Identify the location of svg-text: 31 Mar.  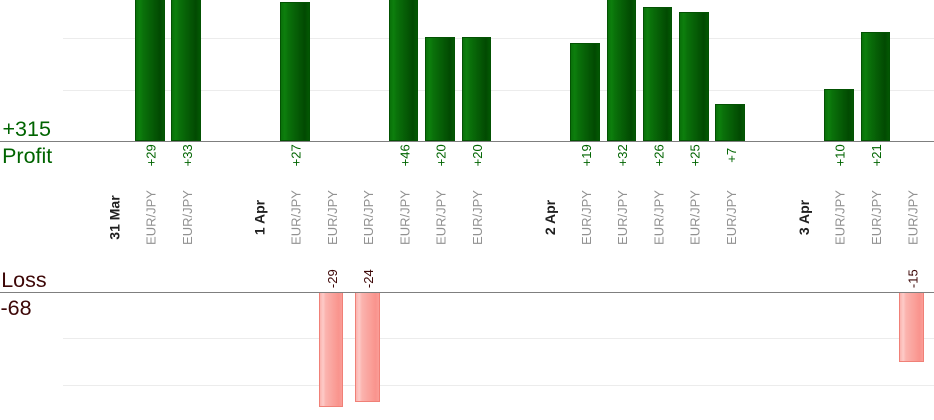
(115, 217).